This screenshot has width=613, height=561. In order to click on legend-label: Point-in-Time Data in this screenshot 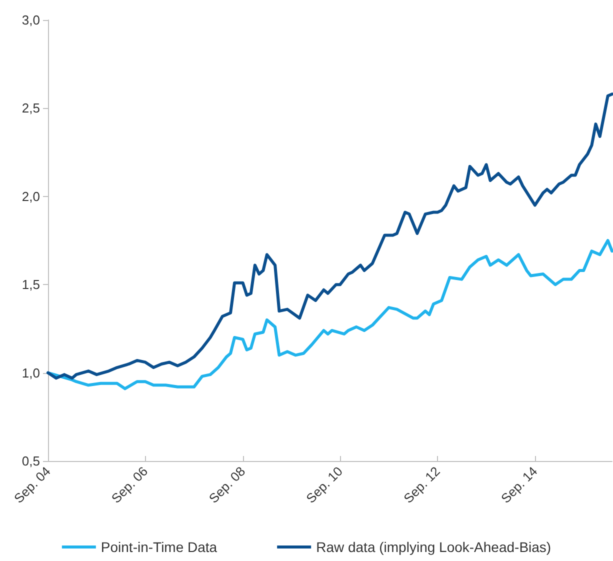, I will do `click(159, 547)`.